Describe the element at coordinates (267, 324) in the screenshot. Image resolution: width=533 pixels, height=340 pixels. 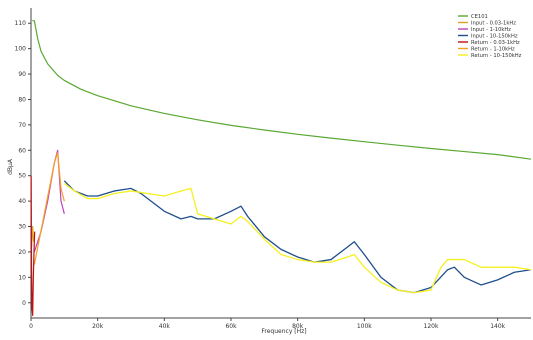
I see `x-axis-ticks: 0 20k 40k 60k 80k 100k 120k 140k` at that location.